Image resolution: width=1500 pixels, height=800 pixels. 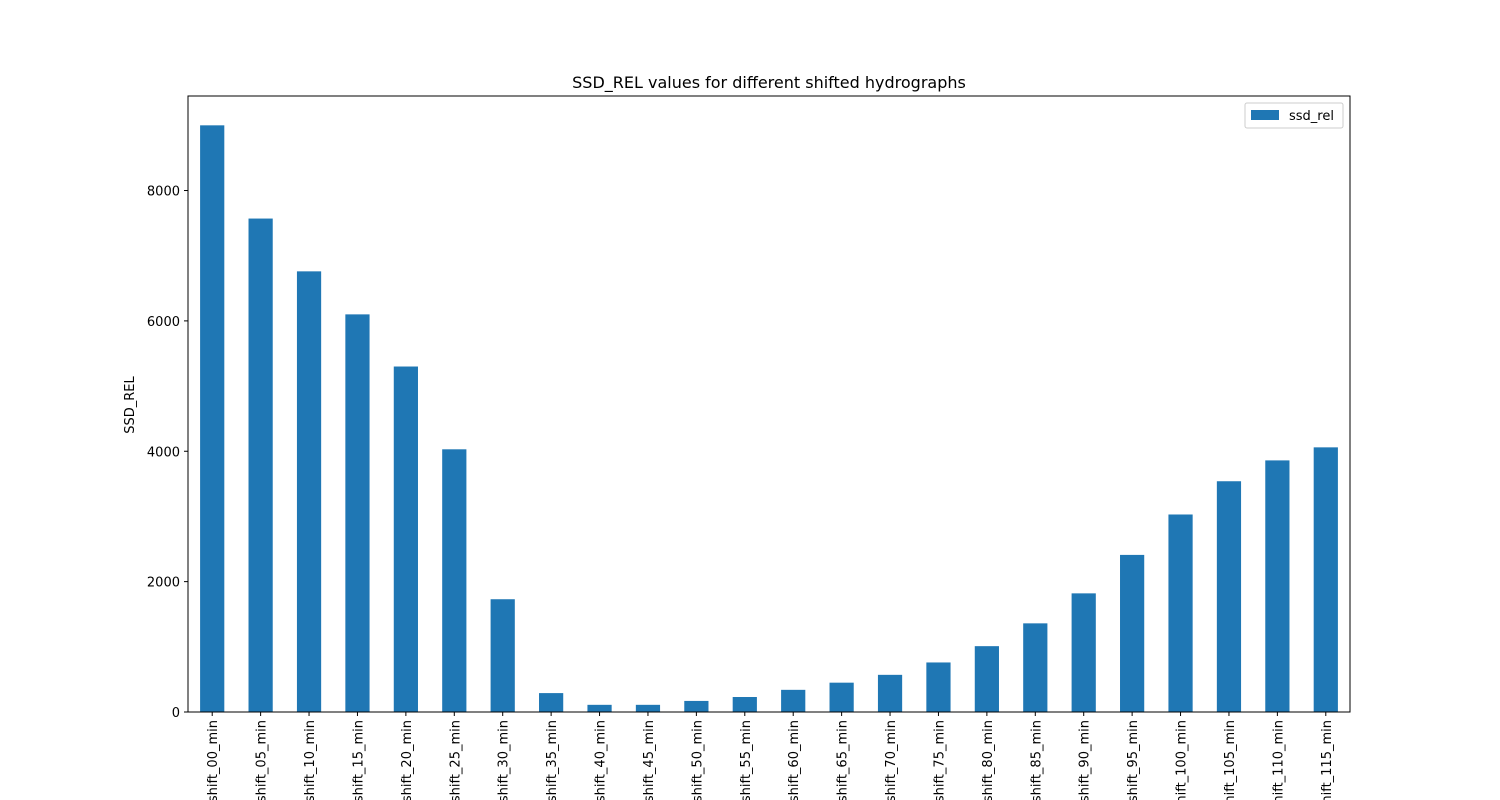 What do you see at coordinates (793, 700) in the screenshot?
I see `bar-shift_60_min` at bounding box center [793, 700].